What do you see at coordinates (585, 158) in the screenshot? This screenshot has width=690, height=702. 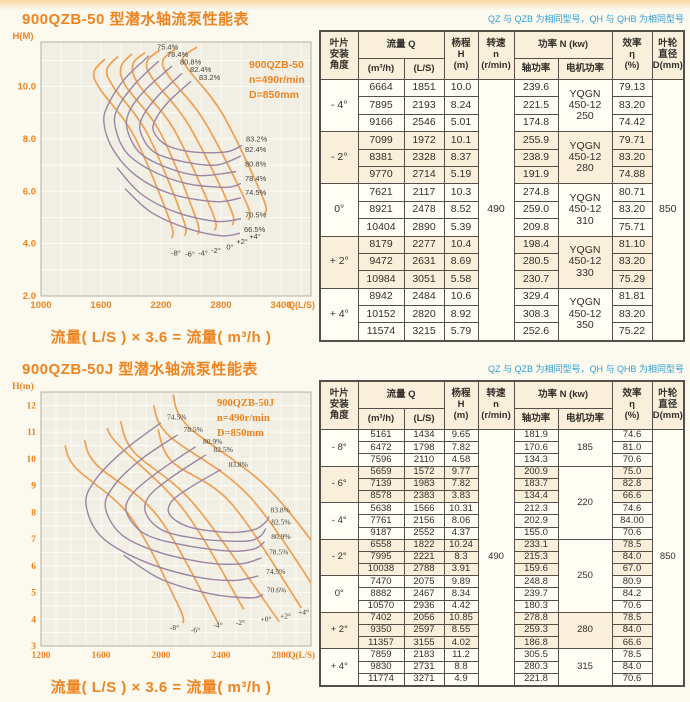 I see `motor-power-cell: YQGN 450-12 280` at bounding box center [585, 158].